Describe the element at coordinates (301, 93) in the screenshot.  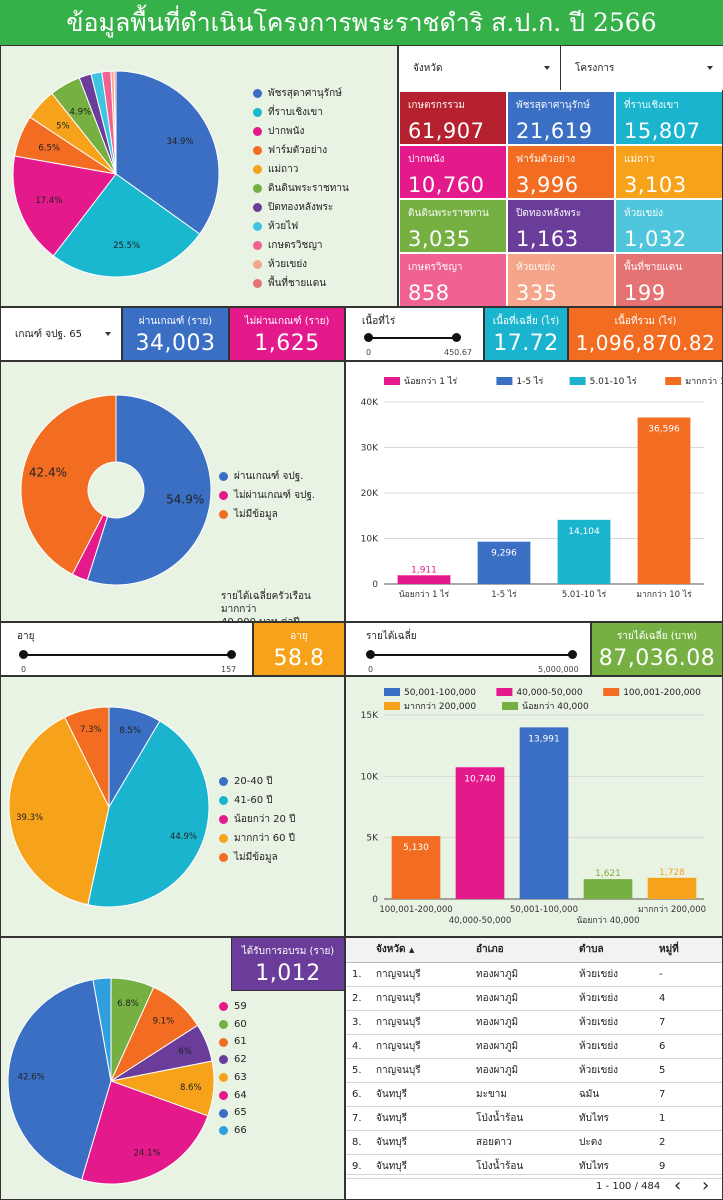
I see `project-legend-item: พัชรสุดาศานุรักษ์` at that location.